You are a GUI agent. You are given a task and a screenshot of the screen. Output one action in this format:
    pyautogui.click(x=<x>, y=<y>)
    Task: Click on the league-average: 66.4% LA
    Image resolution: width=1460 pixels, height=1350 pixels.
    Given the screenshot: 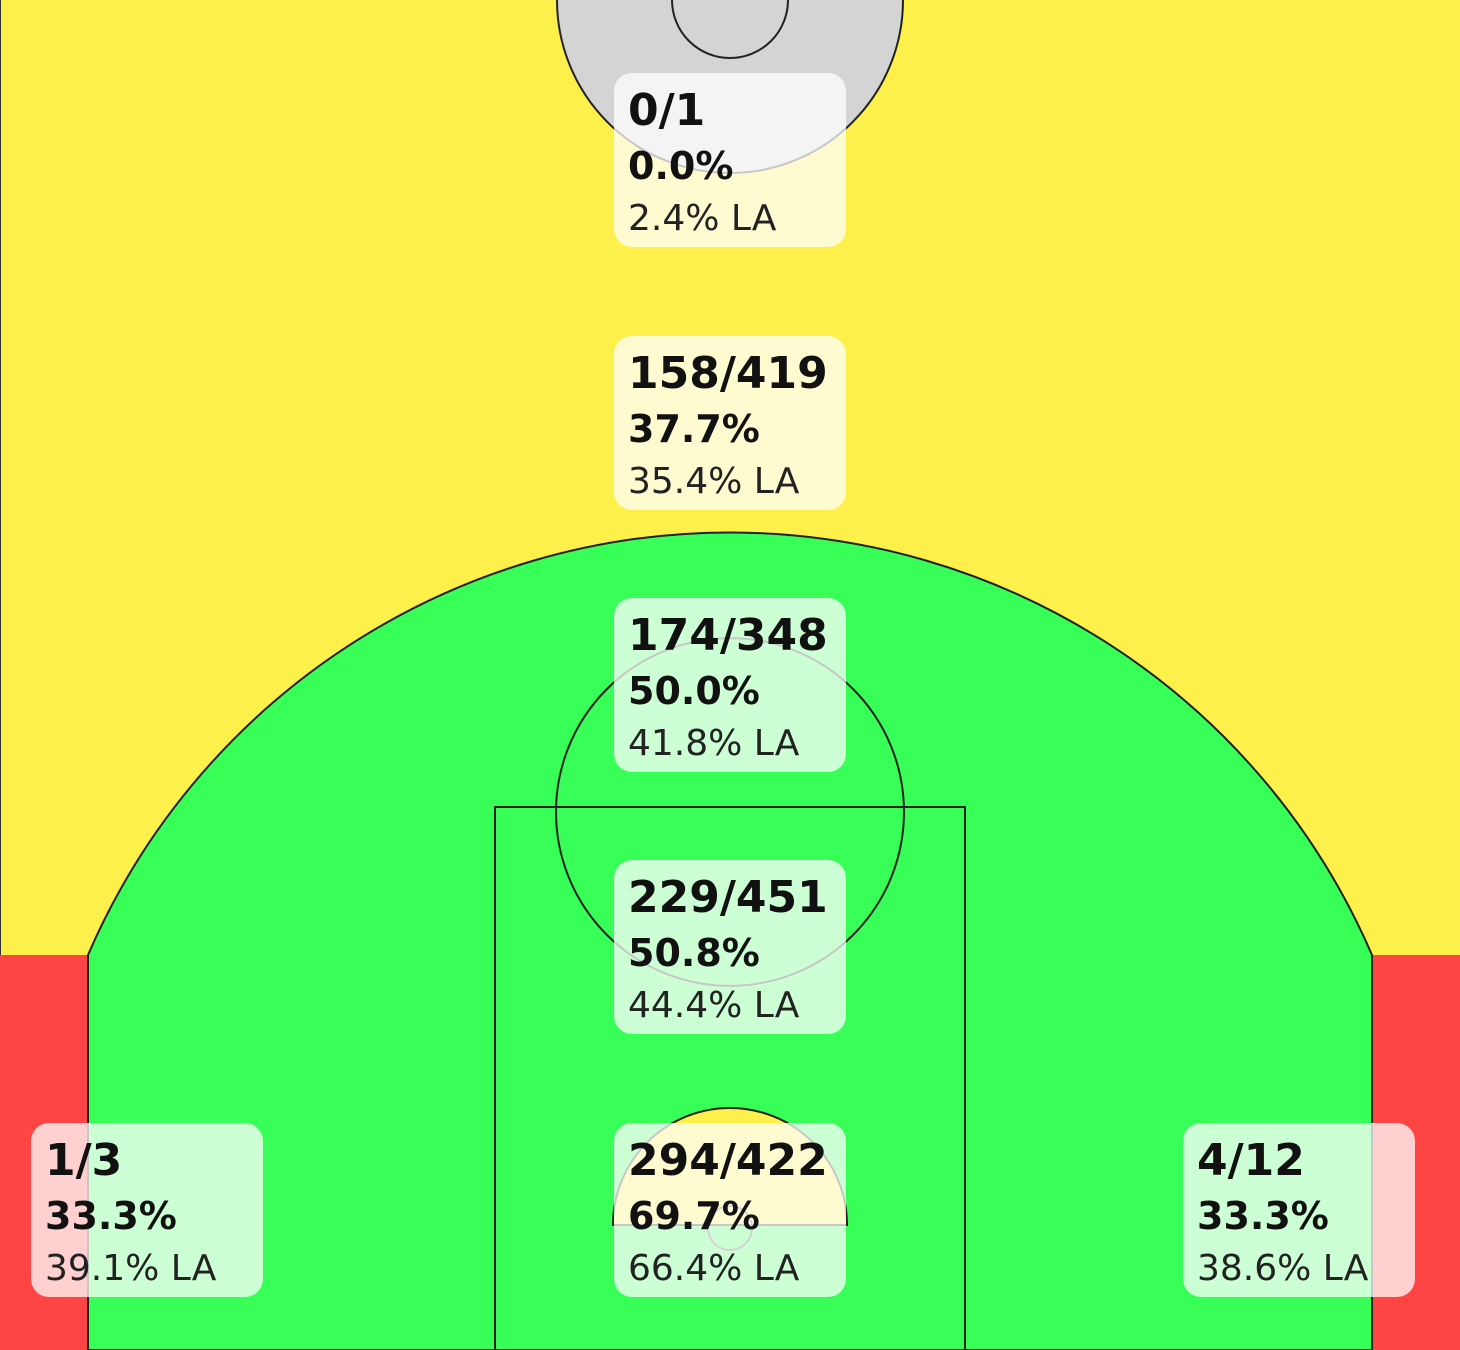 What is the action you would take?
    pyautogui.click(x=714, y=1268)
    